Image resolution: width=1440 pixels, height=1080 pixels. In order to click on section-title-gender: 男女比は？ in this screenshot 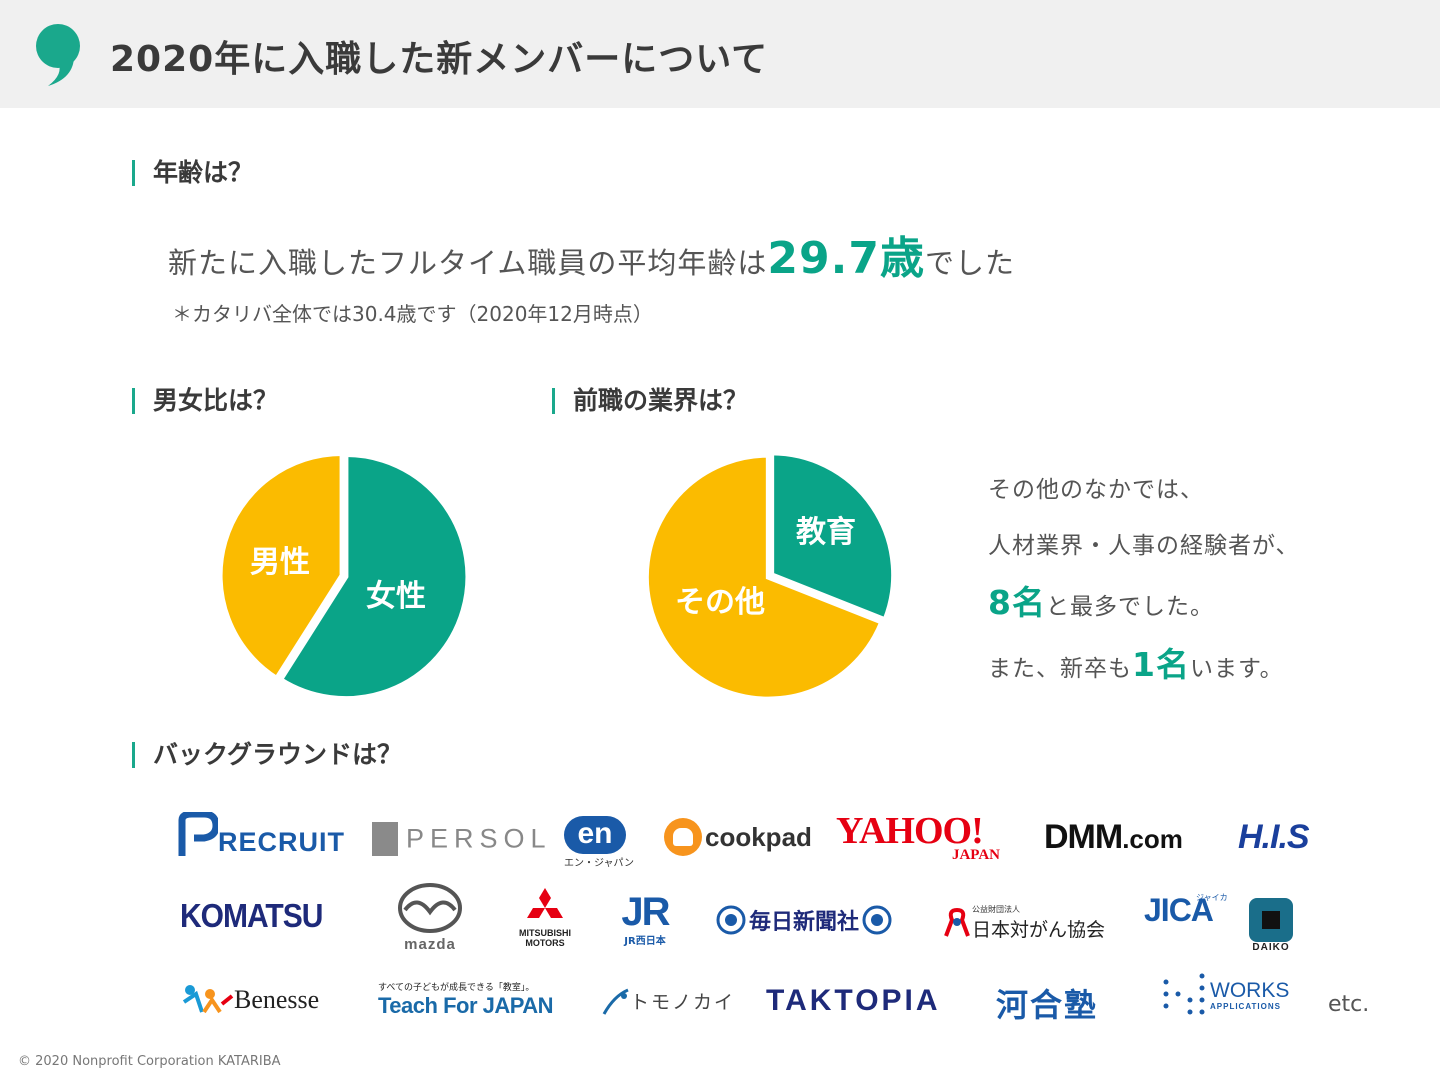, I will do `click(205, 401)`.